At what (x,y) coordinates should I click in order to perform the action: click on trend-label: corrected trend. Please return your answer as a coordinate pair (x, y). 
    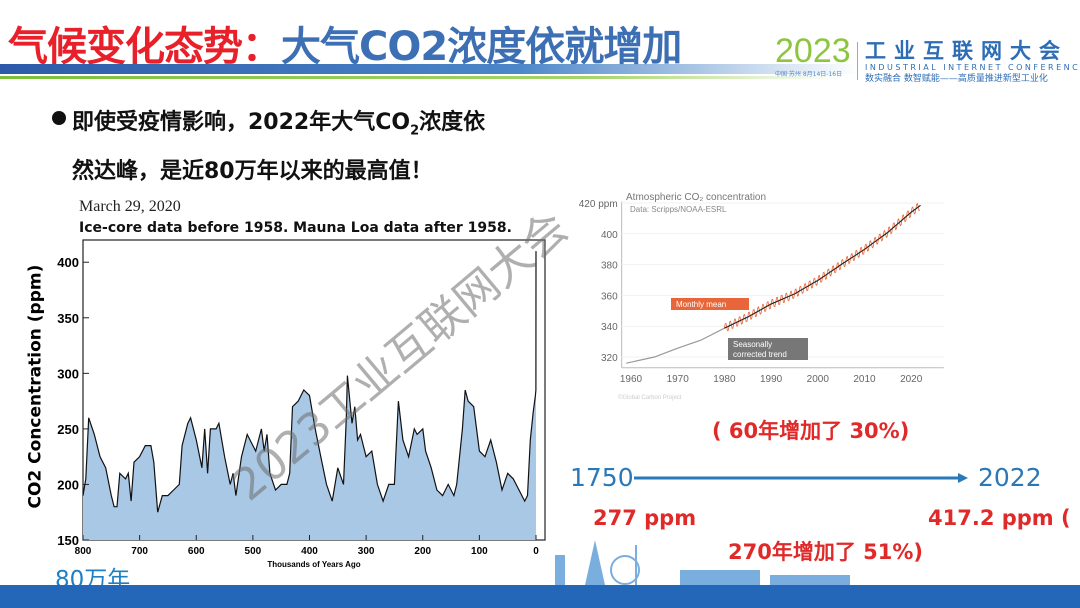
    Looking at the image, I should click on (760, 354).